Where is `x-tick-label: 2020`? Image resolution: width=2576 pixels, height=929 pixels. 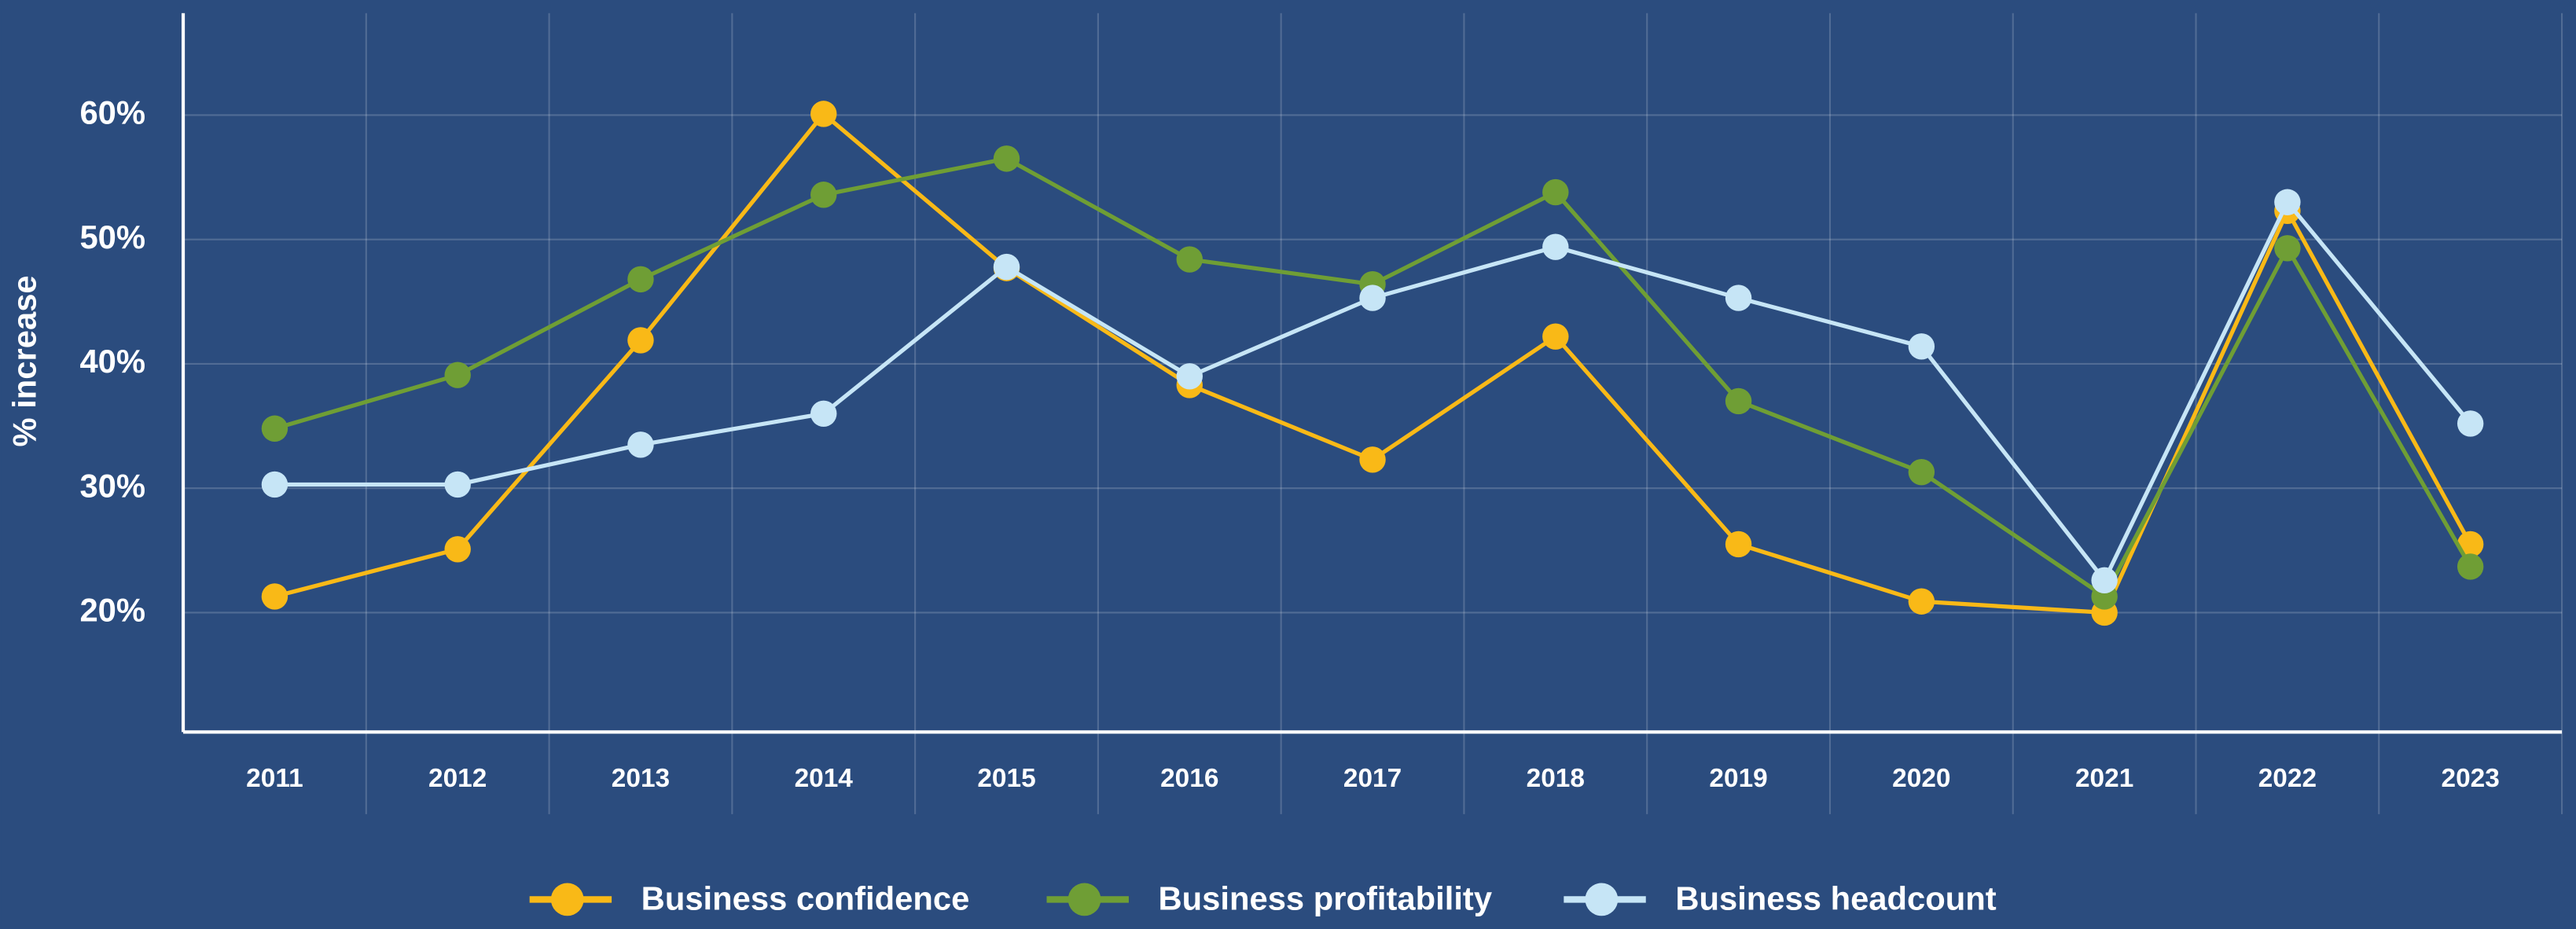 x-tick-label: 2020 is located at coordinates (1921, 778).